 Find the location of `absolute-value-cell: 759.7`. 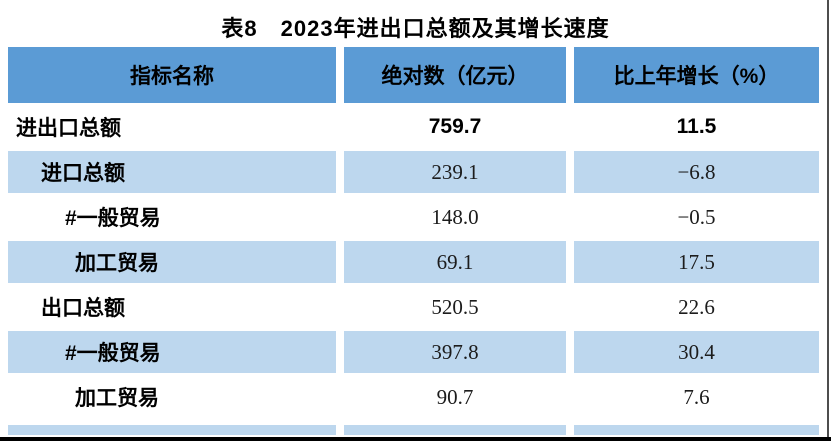

absolute-value-cell: 759.7 is located at coordinates (455, 126).